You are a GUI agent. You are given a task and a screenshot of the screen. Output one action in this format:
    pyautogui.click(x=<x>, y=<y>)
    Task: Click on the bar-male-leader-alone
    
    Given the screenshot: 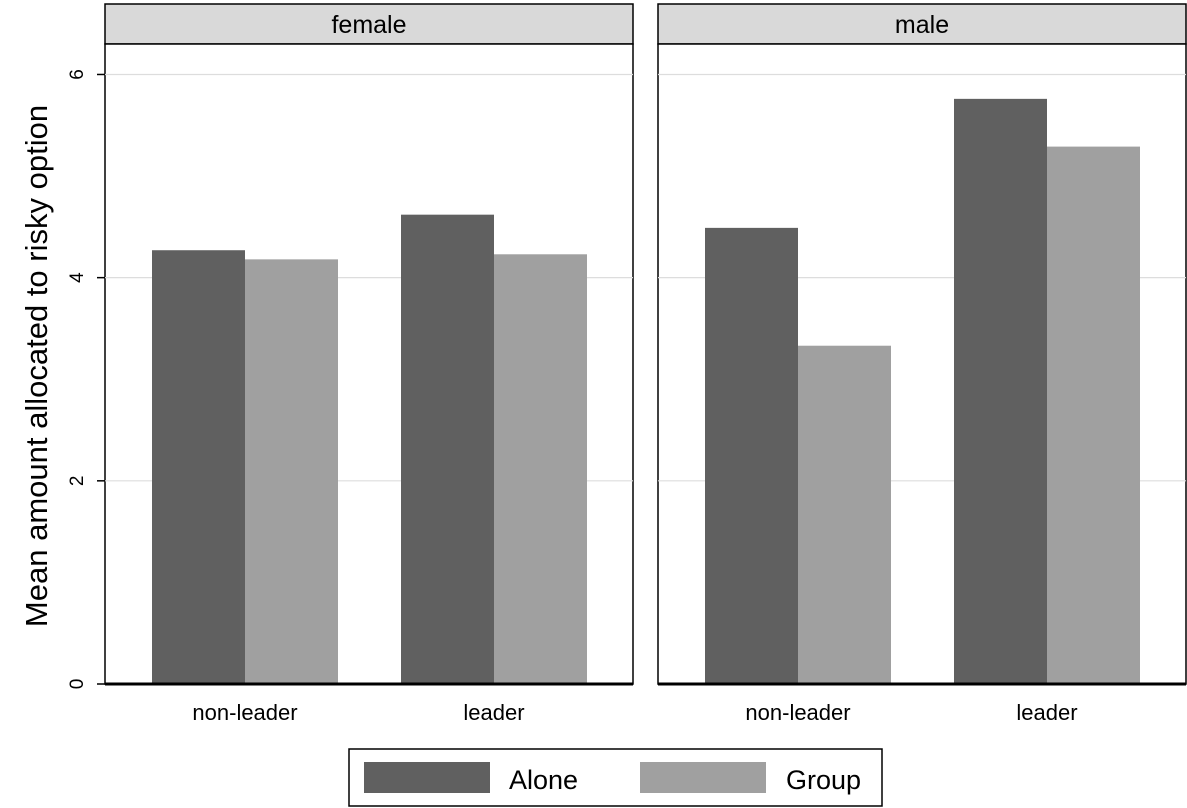 What is the action you would take?
    pyautogui.click(x=1000, y=391)
    